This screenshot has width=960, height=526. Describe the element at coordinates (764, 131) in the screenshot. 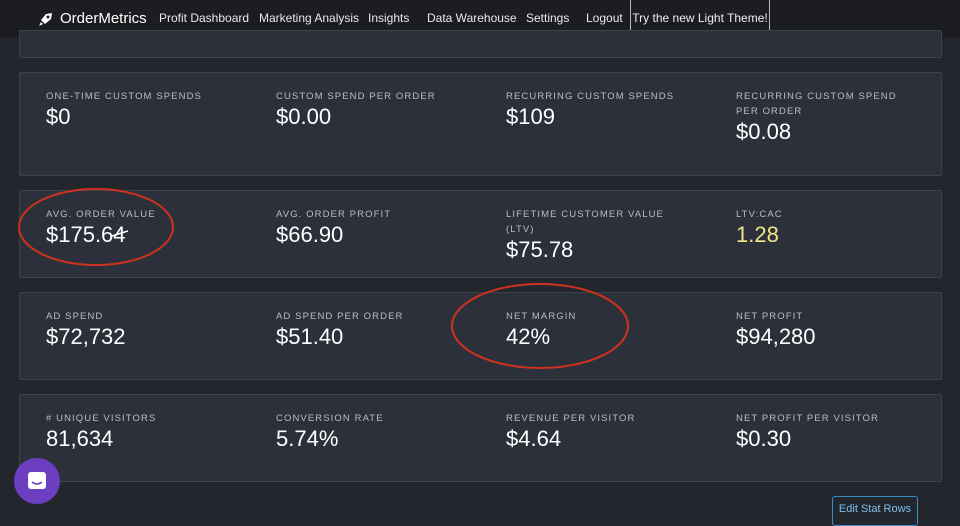

I see `stat-value: $0.08` at that location.